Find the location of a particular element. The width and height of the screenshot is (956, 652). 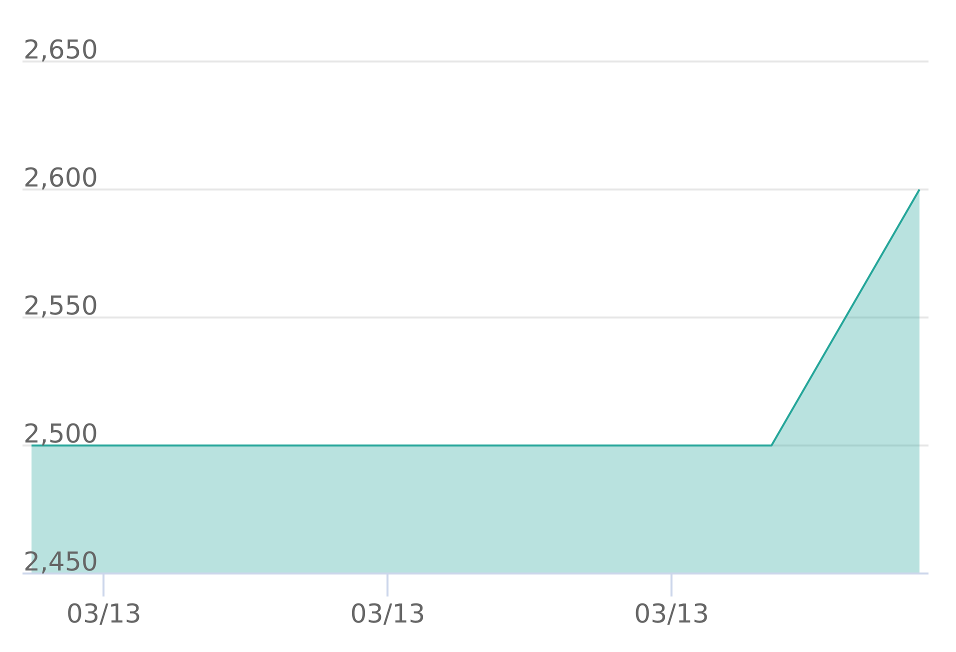

y-tick-label: 2,650 is located at coordinates (61, 51).